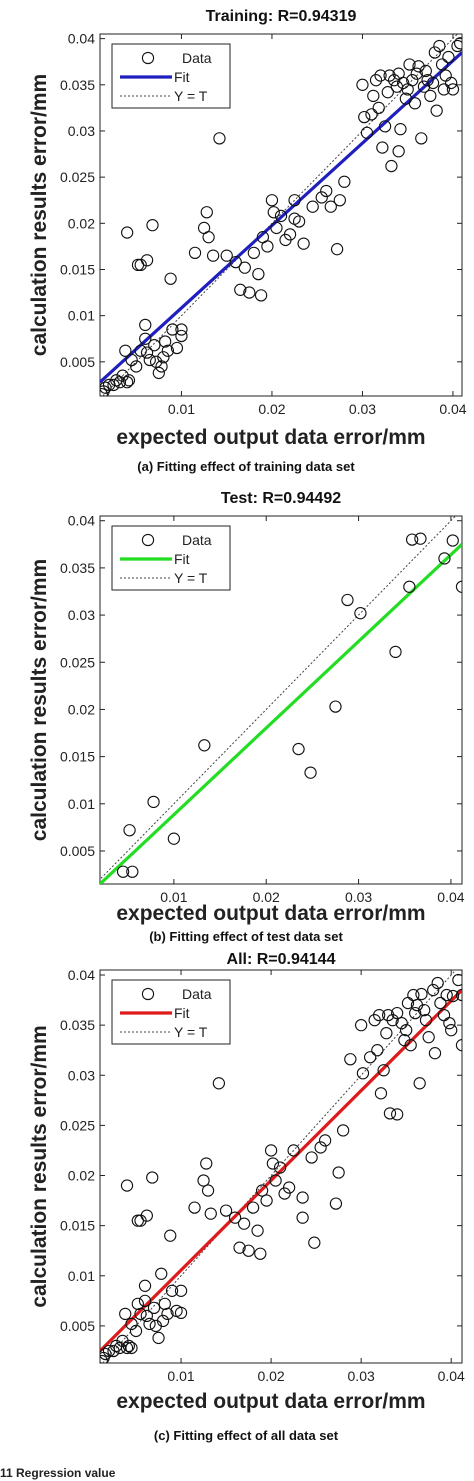 The width and height of the screenshot is (474, 1481). I want to click on figure-caption: 11 Regression value, so click(58, 1473).